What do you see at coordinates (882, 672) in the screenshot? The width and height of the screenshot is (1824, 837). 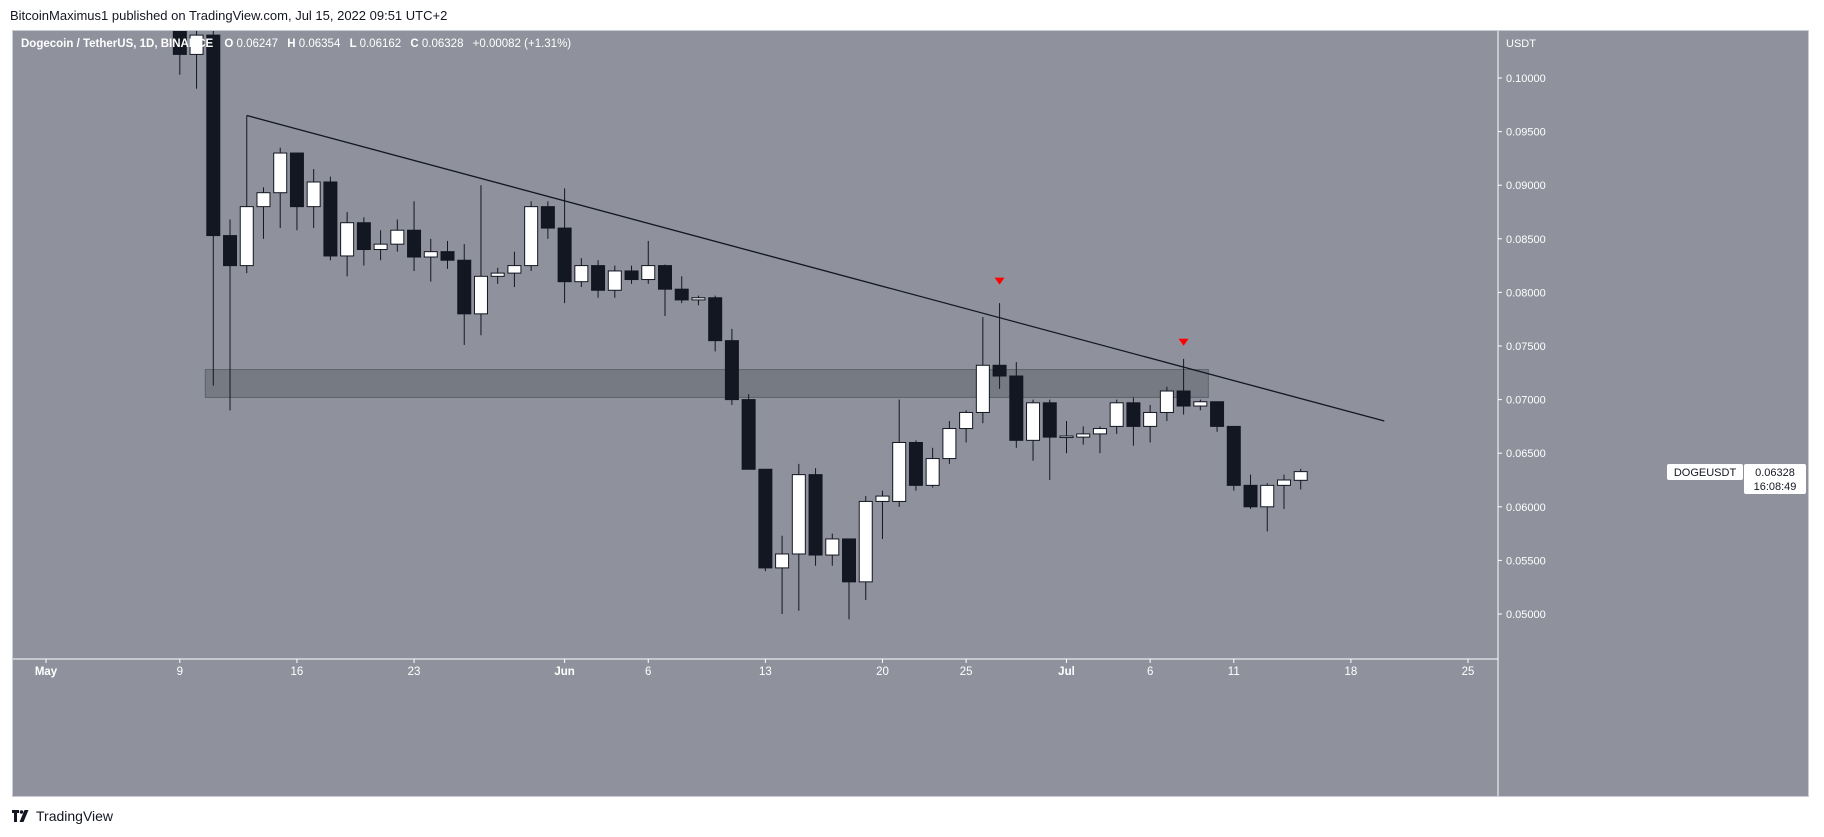 I see `time-tick-label: 20` at bounding box center [882, 672].